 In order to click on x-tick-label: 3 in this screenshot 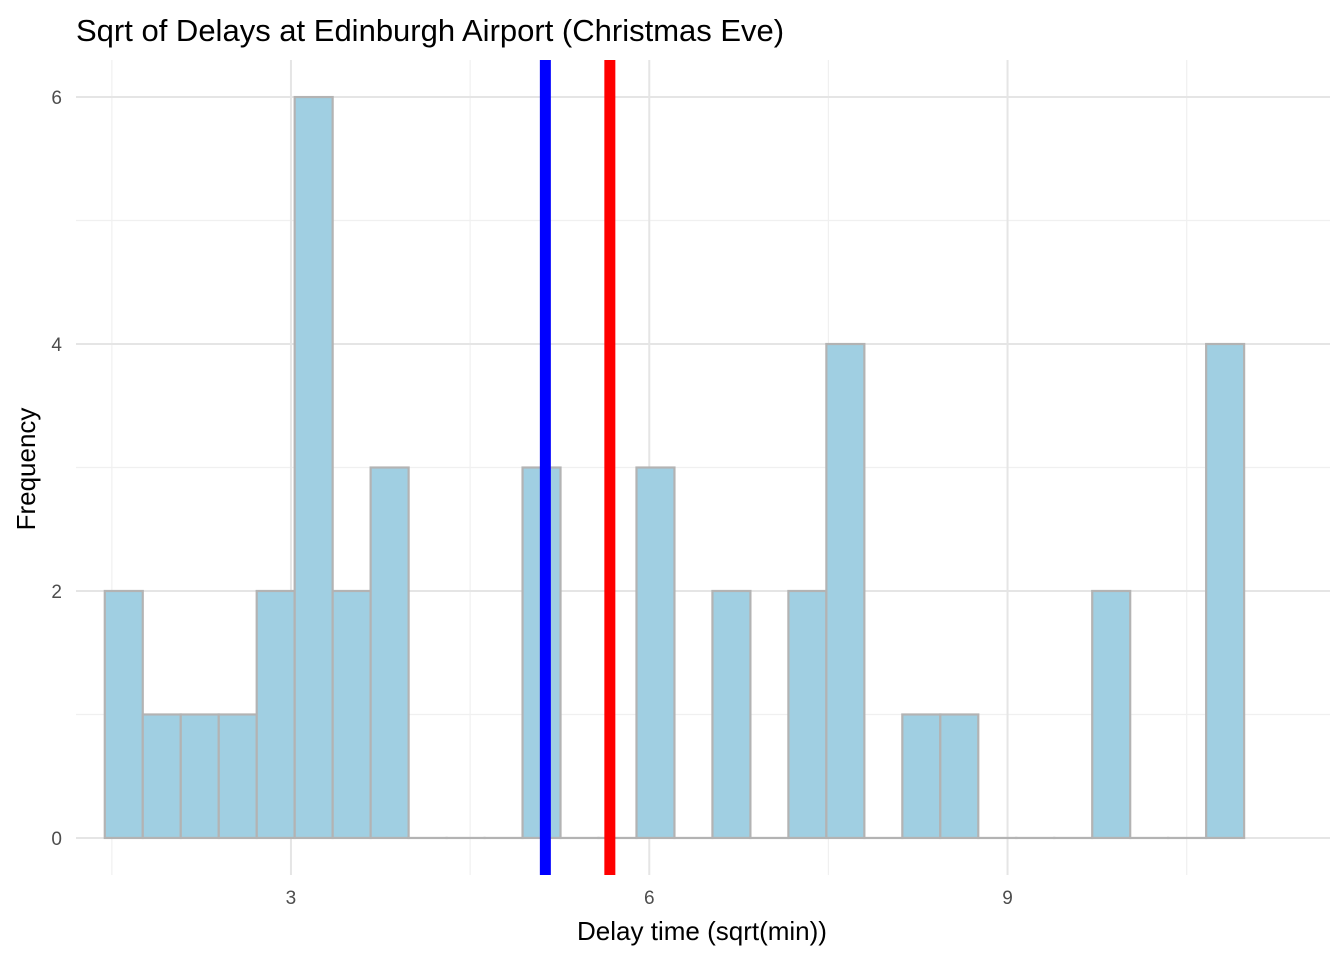, I will do `click(291, 898)`.